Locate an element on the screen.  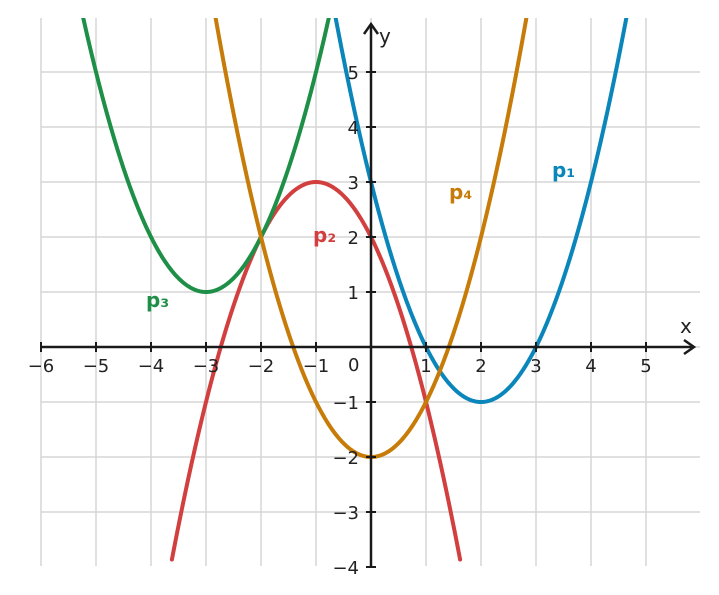
x-tick-label: −4 is located at coordinates (151, 366).